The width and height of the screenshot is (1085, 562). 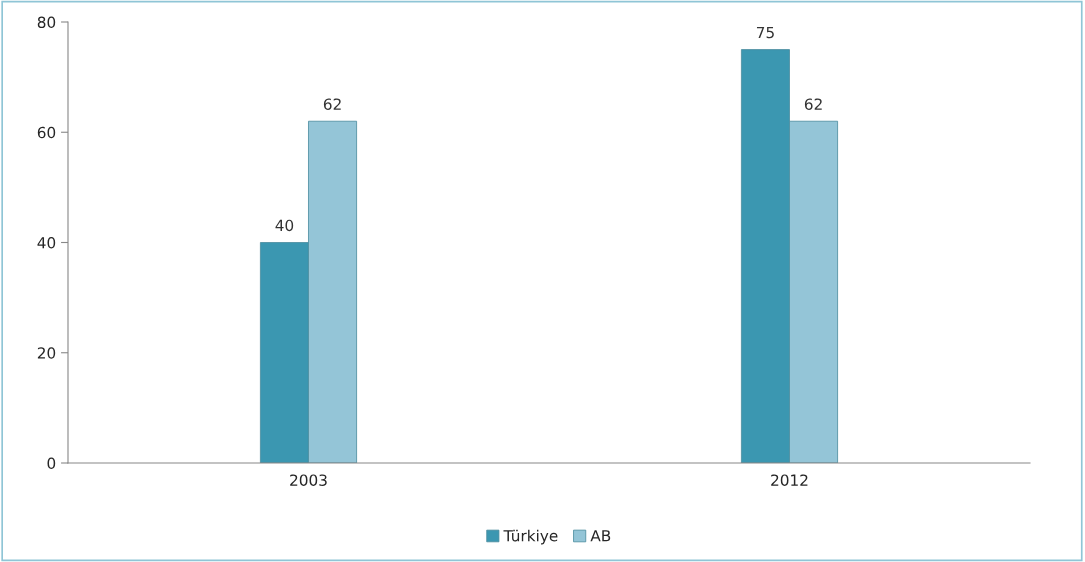 What do you see at coordinates (46, 353) in the screenshot?
I see `y-tick-label: 20` at bounding box center [46, 353].